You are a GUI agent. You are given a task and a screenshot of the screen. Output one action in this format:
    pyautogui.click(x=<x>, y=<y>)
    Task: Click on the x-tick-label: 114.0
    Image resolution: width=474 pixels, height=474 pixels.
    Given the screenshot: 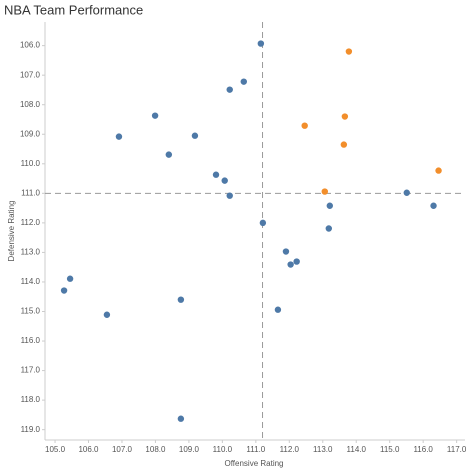 What is the action you would take?
    pyautogui.click(x=357, y=449)
    